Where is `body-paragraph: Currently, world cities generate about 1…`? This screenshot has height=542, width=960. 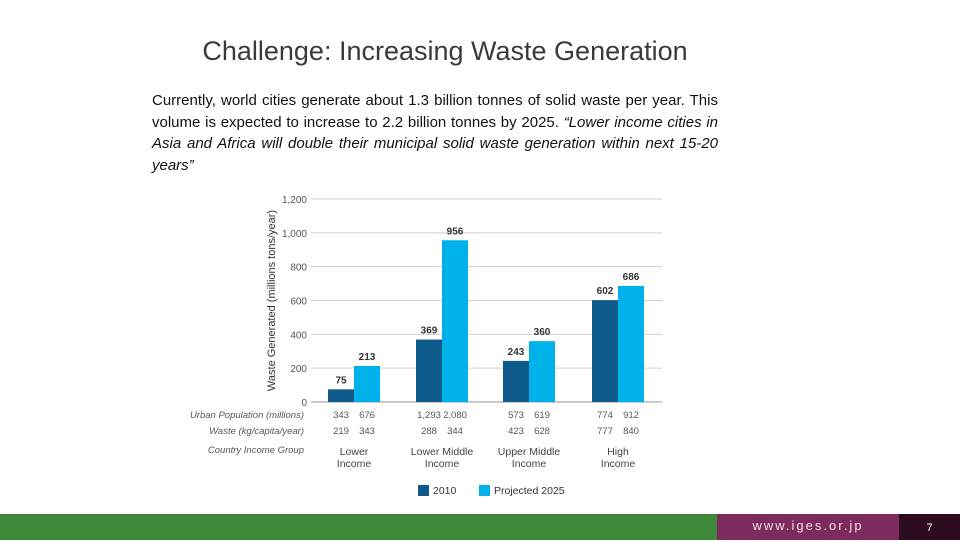 body-paragraph: Currently, world cities generate about 1… is located at coordinates (435, 111).